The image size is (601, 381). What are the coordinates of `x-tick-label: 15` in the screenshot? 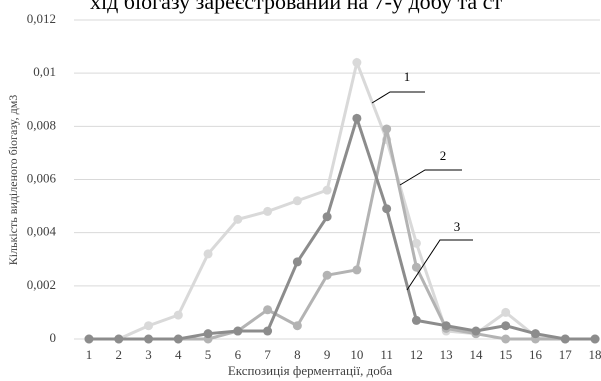 It's located at (505, 354).